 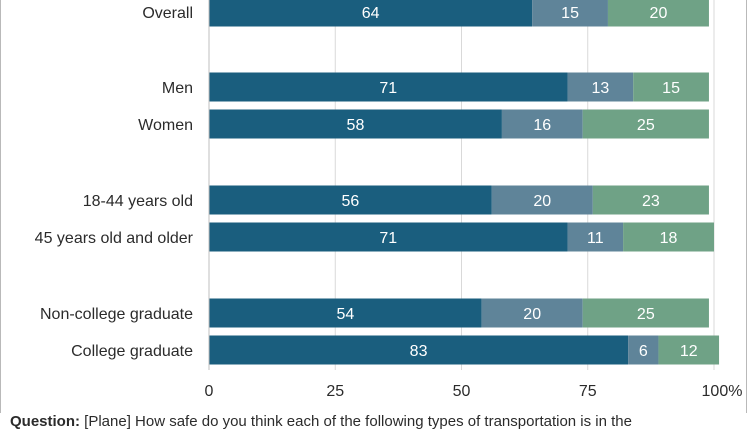 I want to click on x-tick-label-75: 75, so click(x=588, y=391).